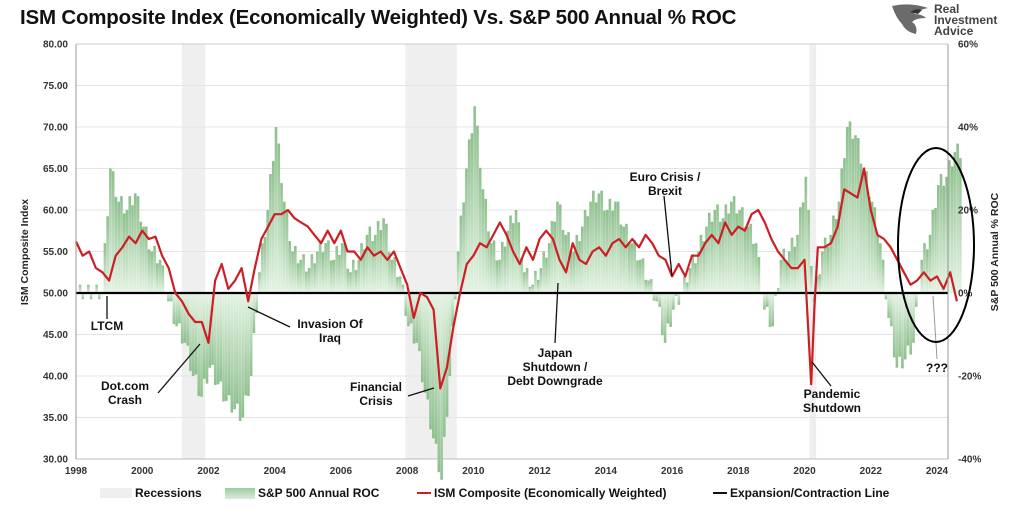 This screenshot has width=1024, height=516. What do you see at coordinates (473, 471) in the screenshot?
I see `x-tick-label: 2010` at bounding box center [473, 471].